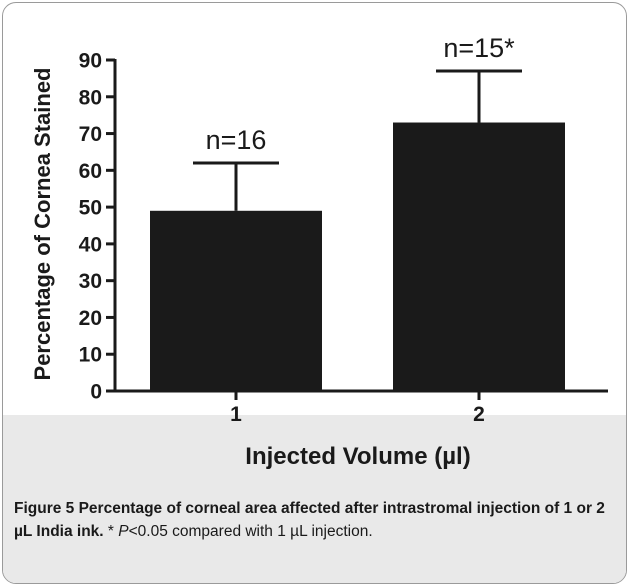 The image size is (629, 586). I want to click on y-axis-label: Percentage of Cornea Stained, so click(42, 224).